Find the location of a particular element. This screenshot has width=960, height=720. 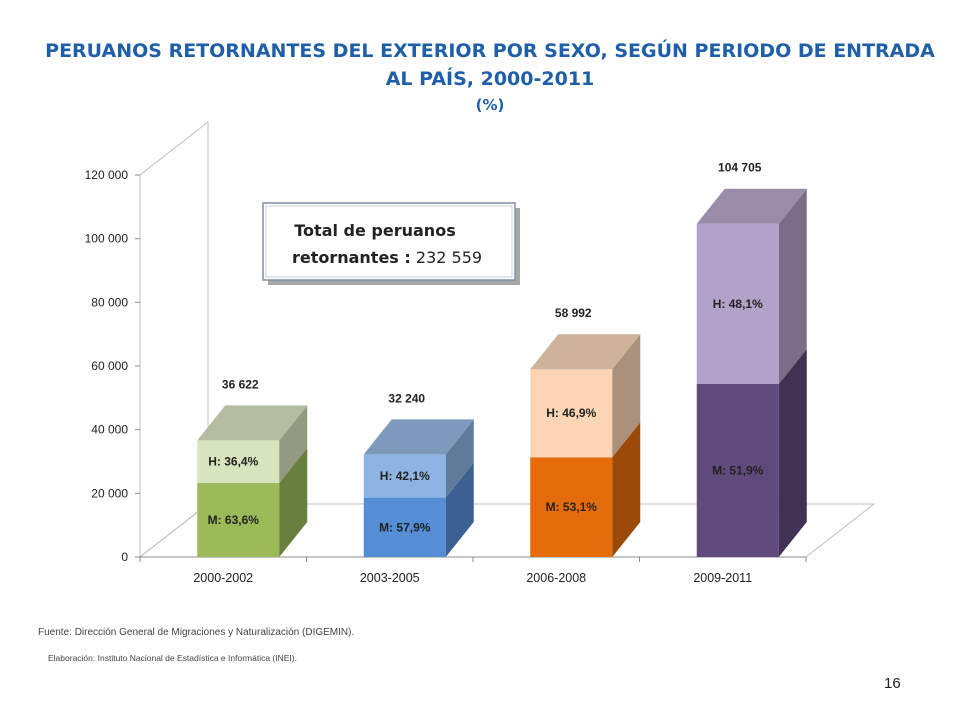

annotation-label: retornantes : is located at coordinates (351, 257).